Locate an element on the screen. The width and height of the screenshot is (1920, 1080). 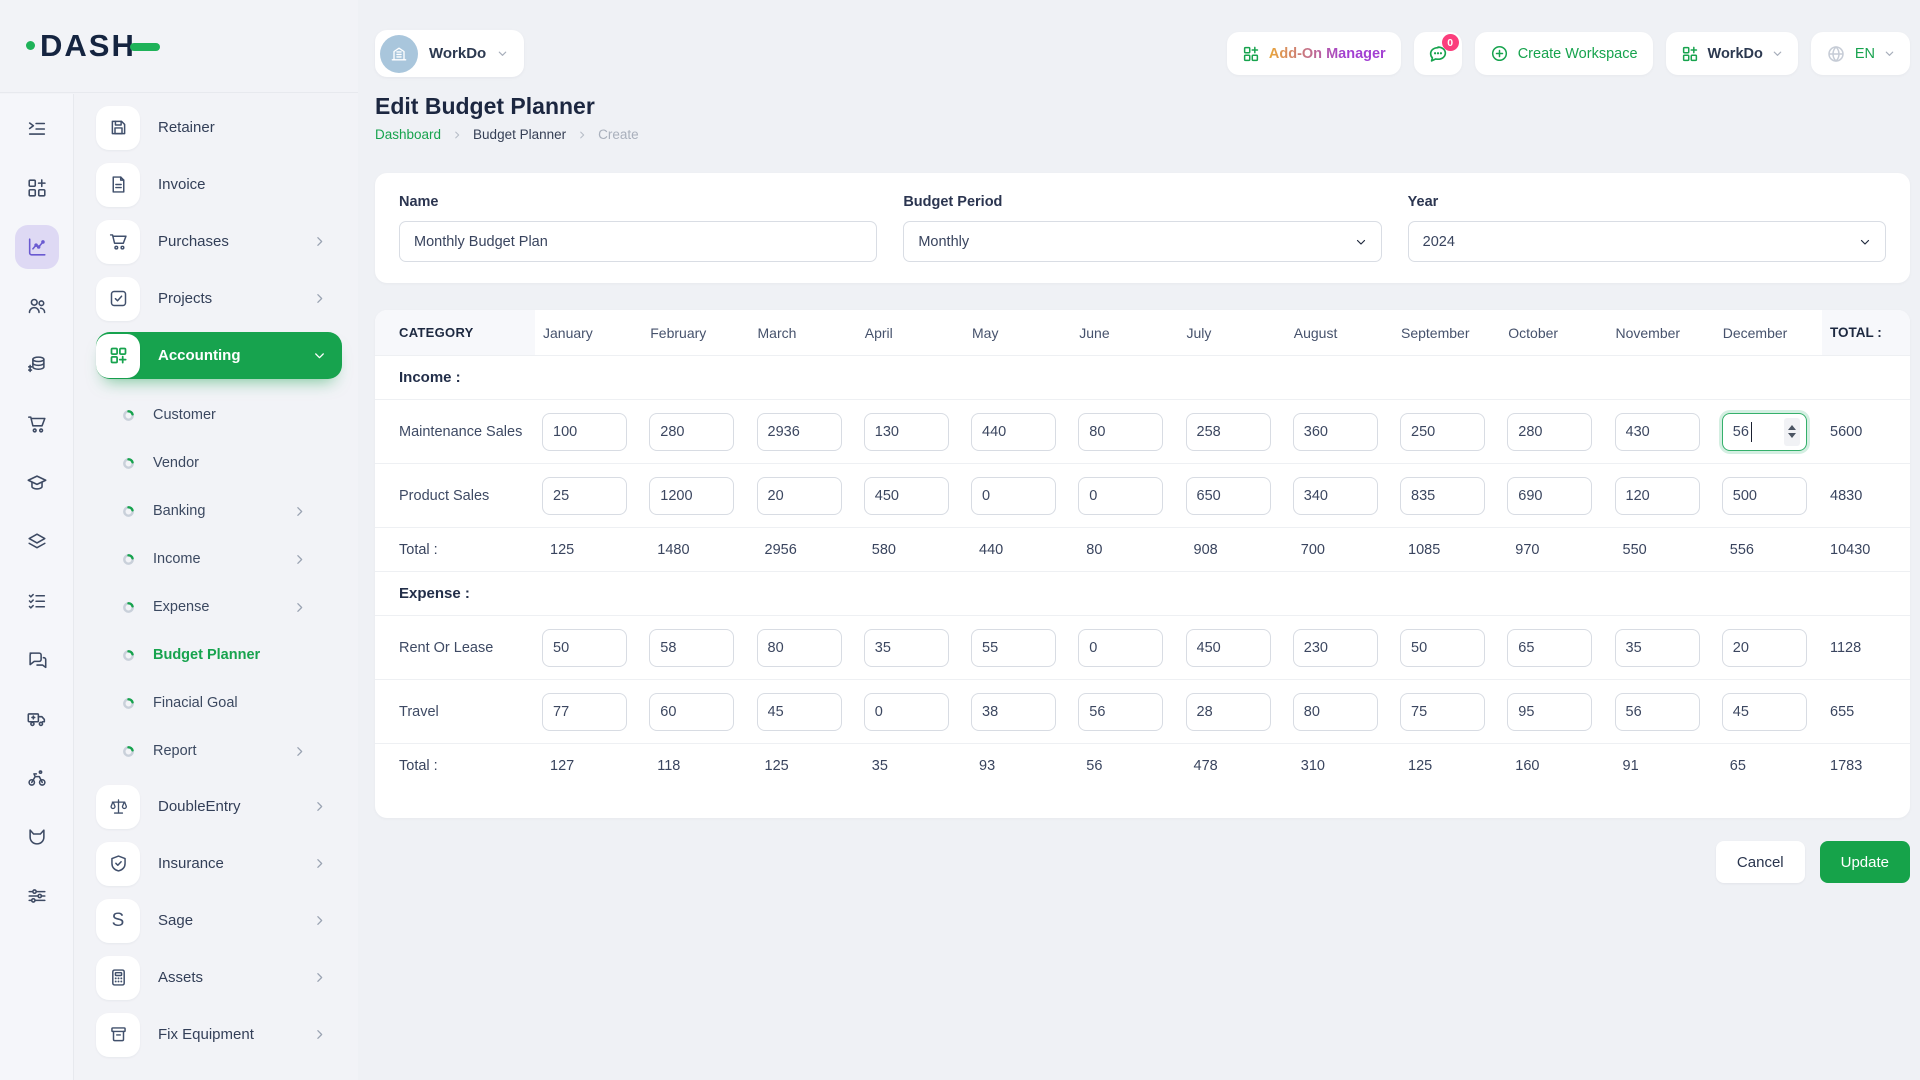
number-spinner is located at coordinates (1791, 431).